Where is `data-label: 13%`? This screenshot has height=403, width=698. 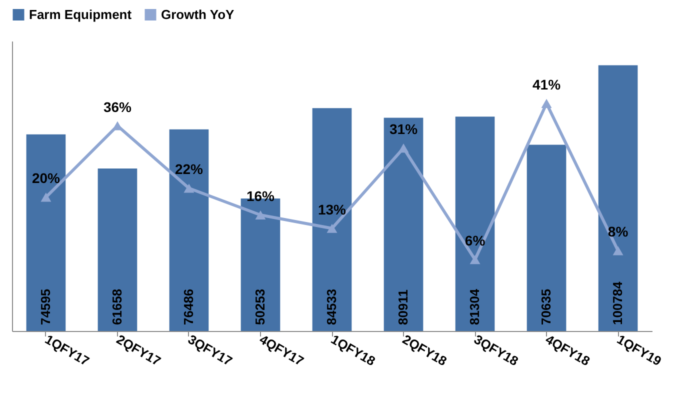 data-label: 13% is located at coordinates (332, 209).